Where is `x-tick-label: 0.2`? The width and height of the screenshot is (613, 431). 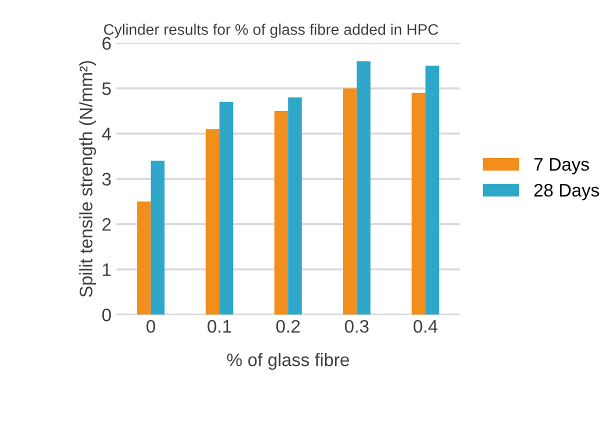
x-tick-label: 0.2 is located at coordinates (288, 326).